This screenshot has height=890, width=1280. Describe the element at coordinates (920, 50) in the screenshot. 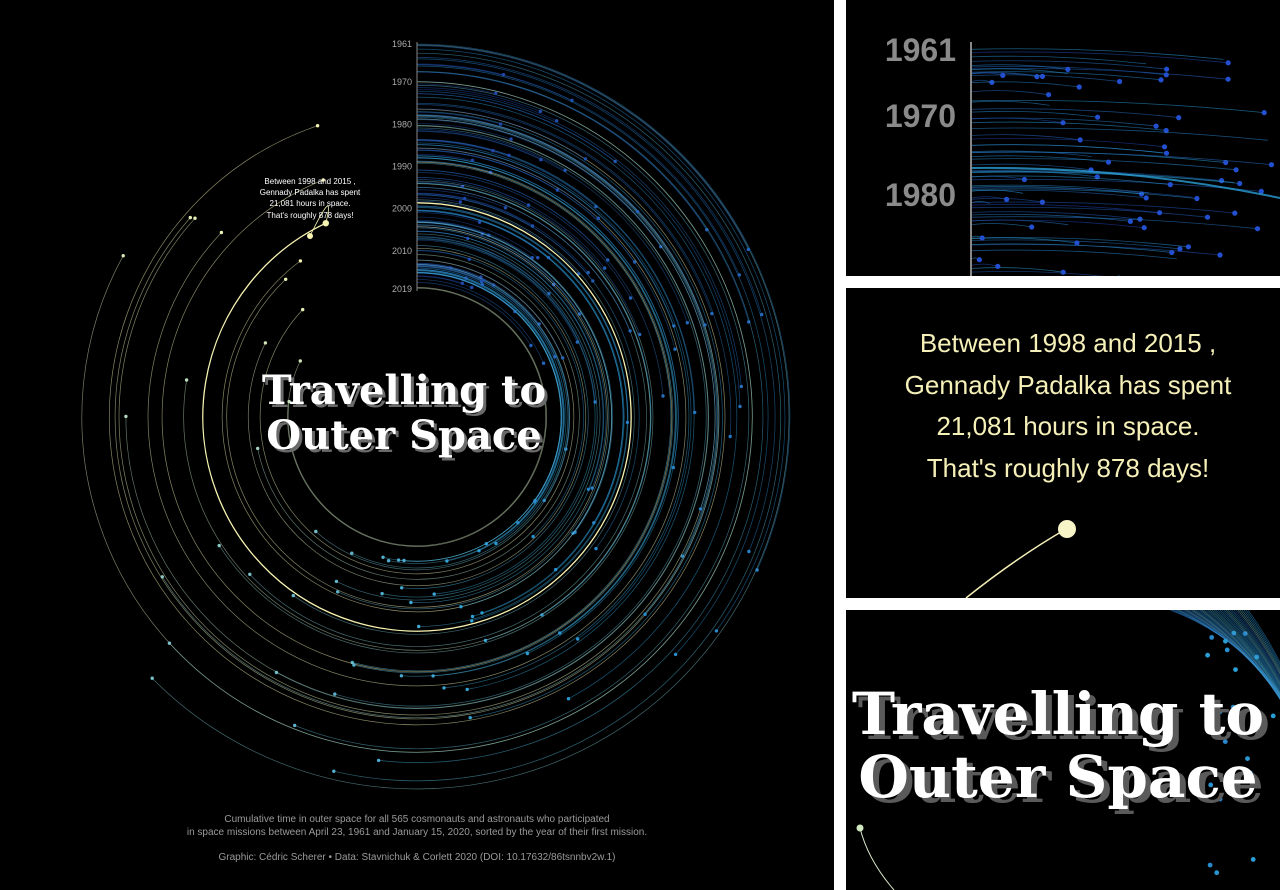

I see `zoom-year-1961: 1961` at that location.